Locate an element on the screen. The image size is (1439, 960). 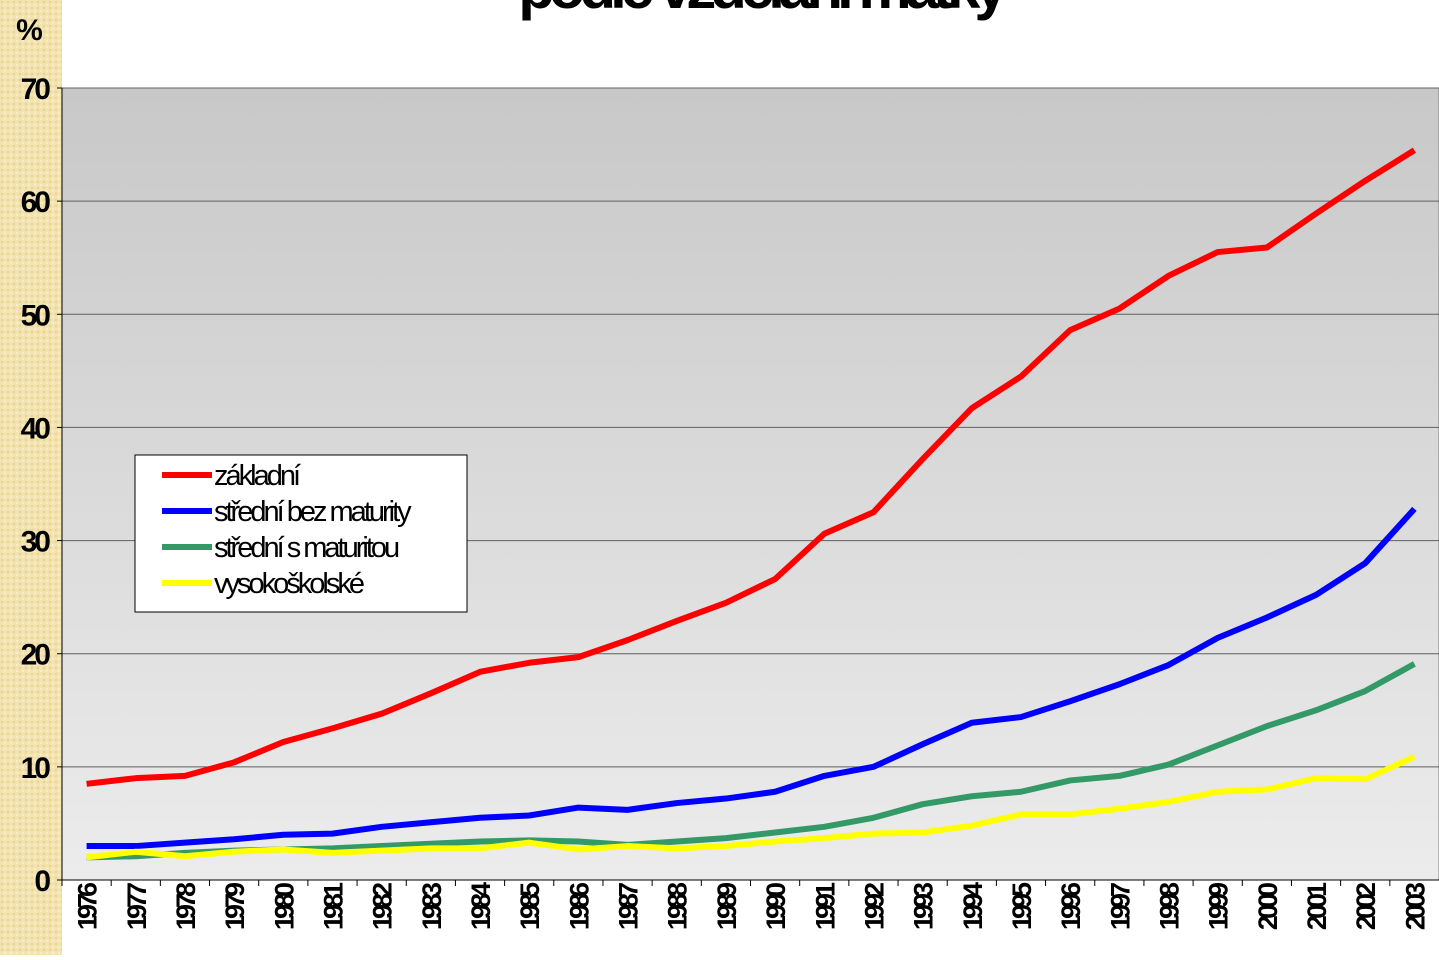
y-tick-label: 20 is located at coordinates (36, 655).